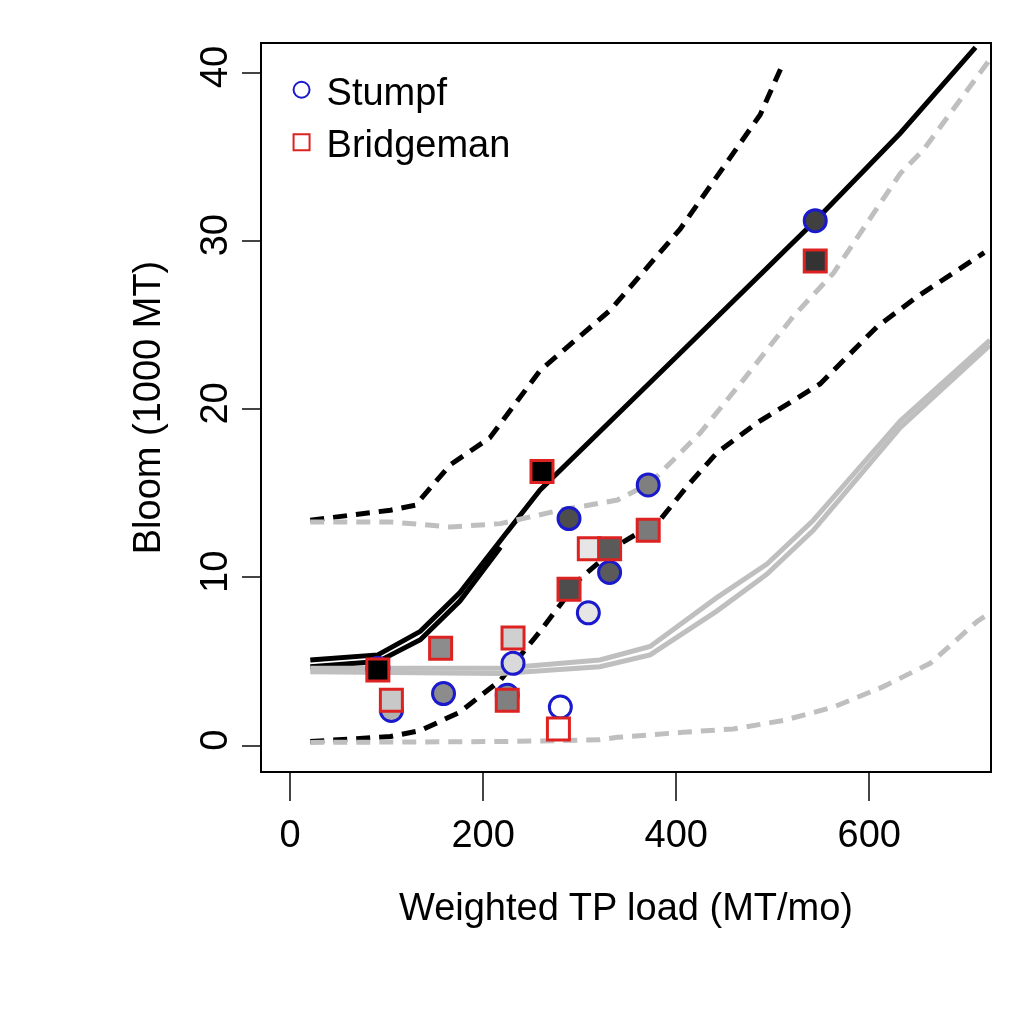  Describe the element at coordinates (213, 740) in the screenshot. I see `y-tick-label: 0` at that location.